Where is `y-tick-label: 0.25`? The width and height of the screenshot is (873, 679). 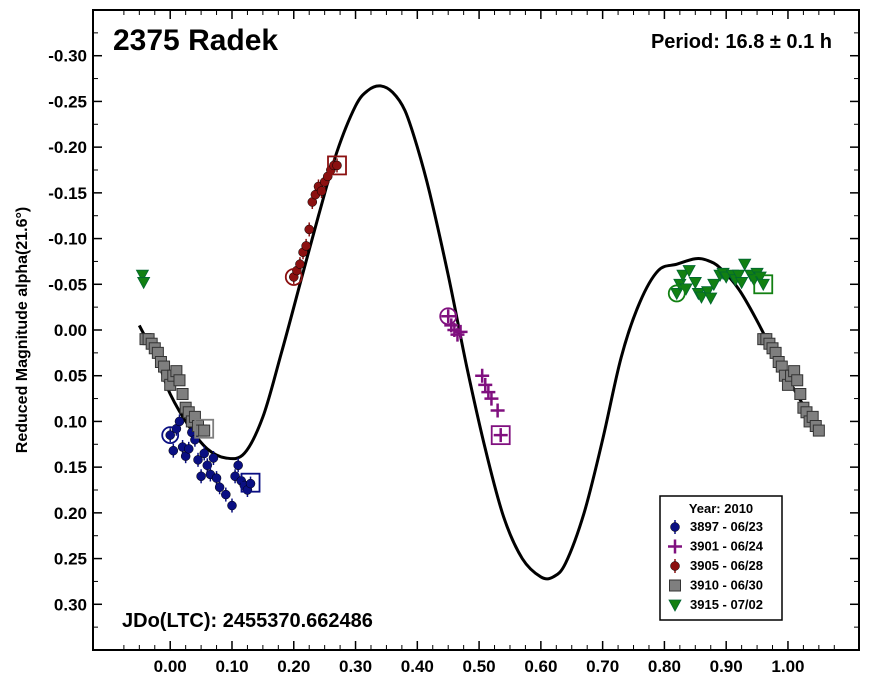 y-tick-label: 0.25 is located at coordinates (70, 559).